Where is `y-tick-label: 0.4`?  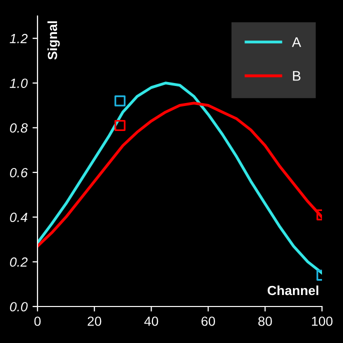
y-tick-label: 0.4 is located at coordinates (19, 217).